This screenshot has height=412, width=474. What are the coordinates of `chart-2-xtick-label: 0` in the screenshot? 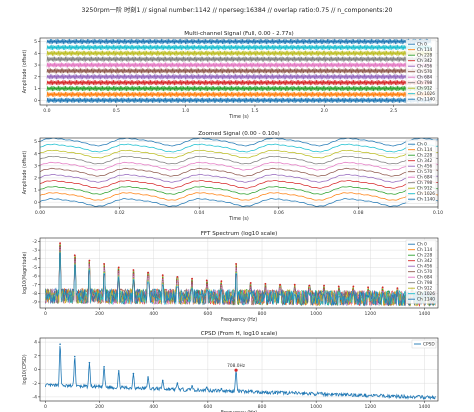 It's located at (45, 314).